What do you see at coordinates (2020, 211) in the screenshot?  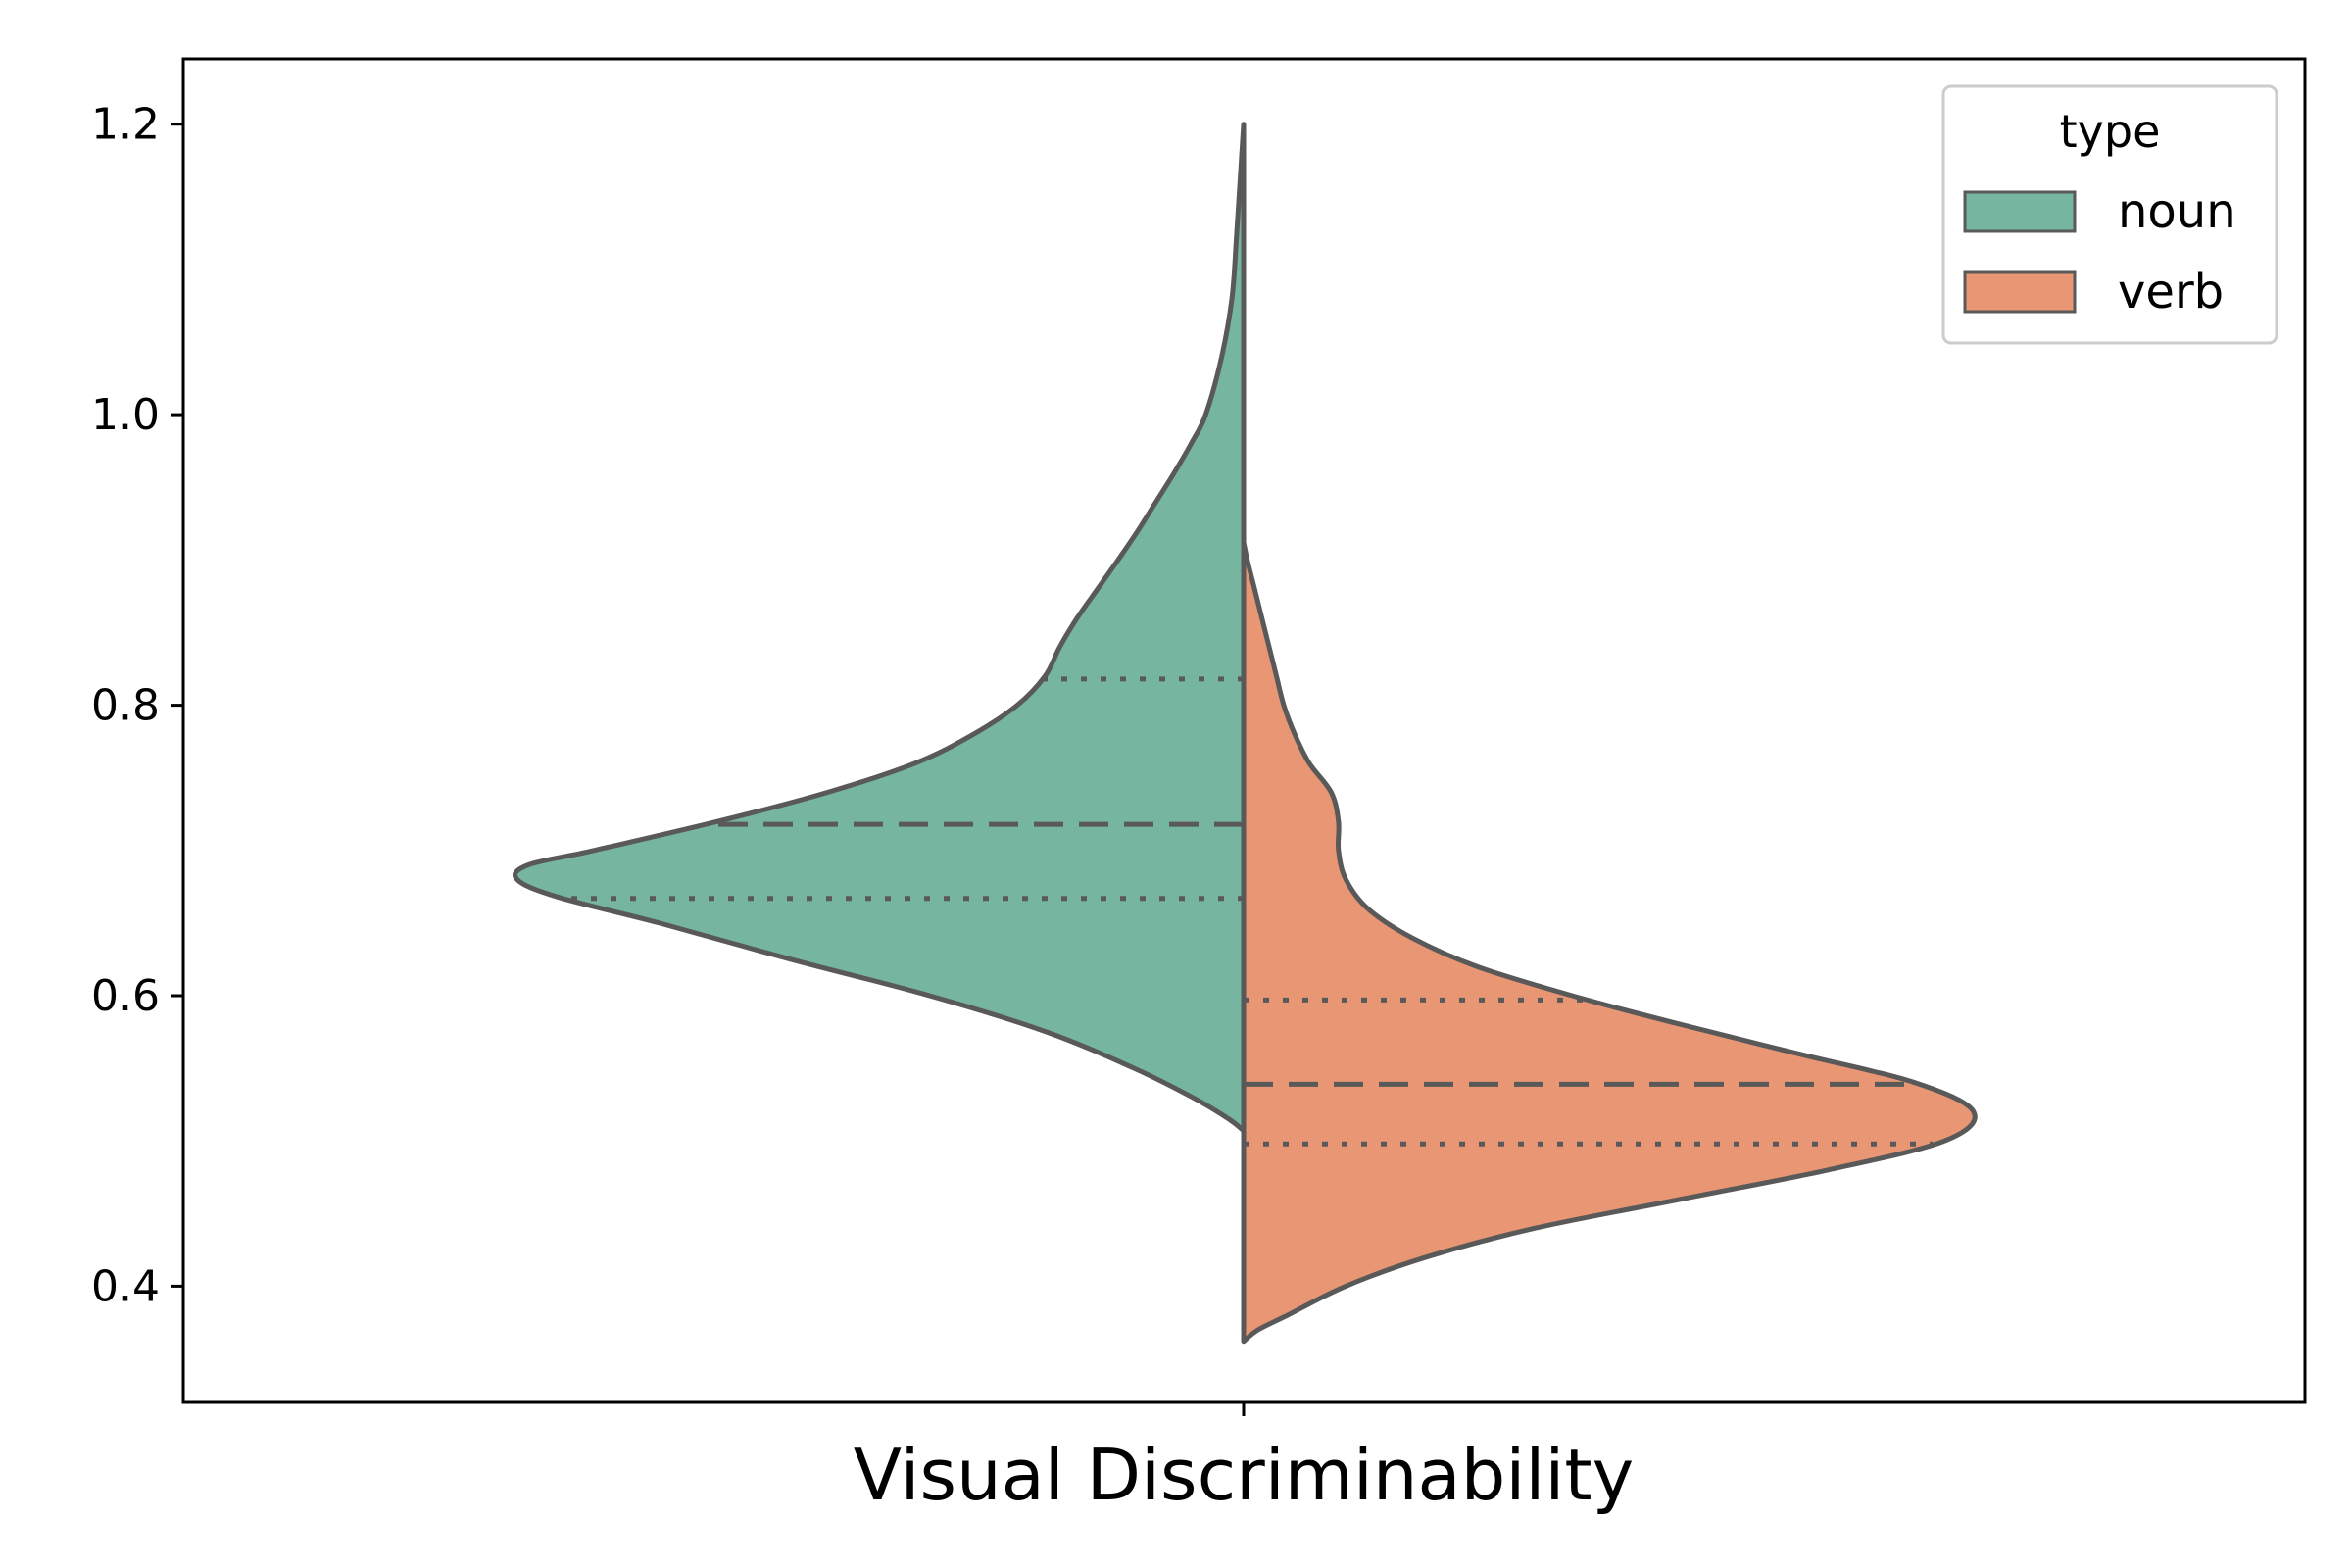 I see `legend-swatch-noun` at bounding box center [2020, 211].